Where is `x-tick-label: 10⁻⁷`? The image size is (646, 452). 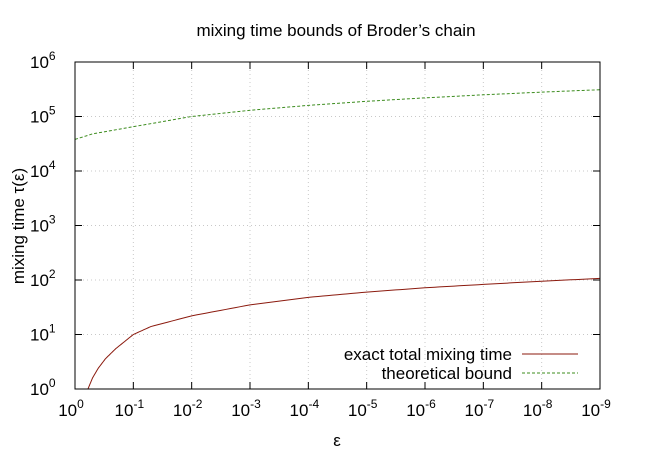
x-tick-label: 10⁻⁷ is located at coordinates (480, 408).